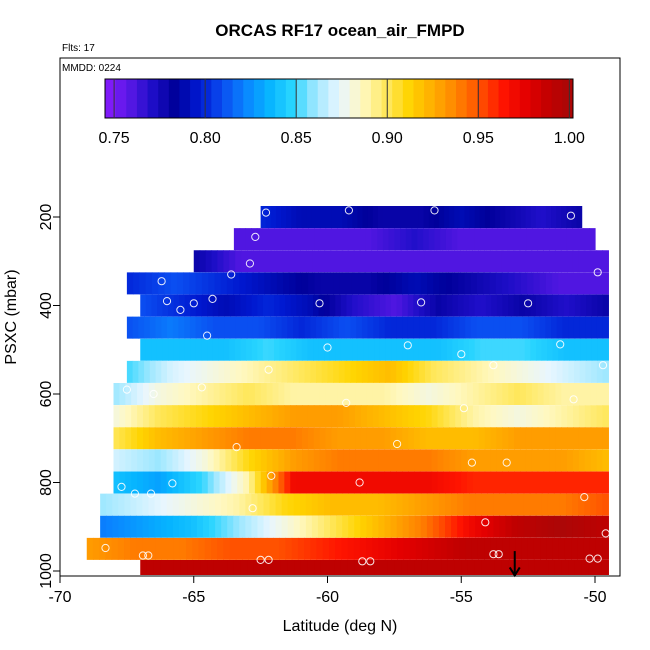 The image size is (650, 650). Describe the element at coordinates (327, 591) in the screenshot. I see `x-axis: -70 -65 -60 -55 -50` at that location.